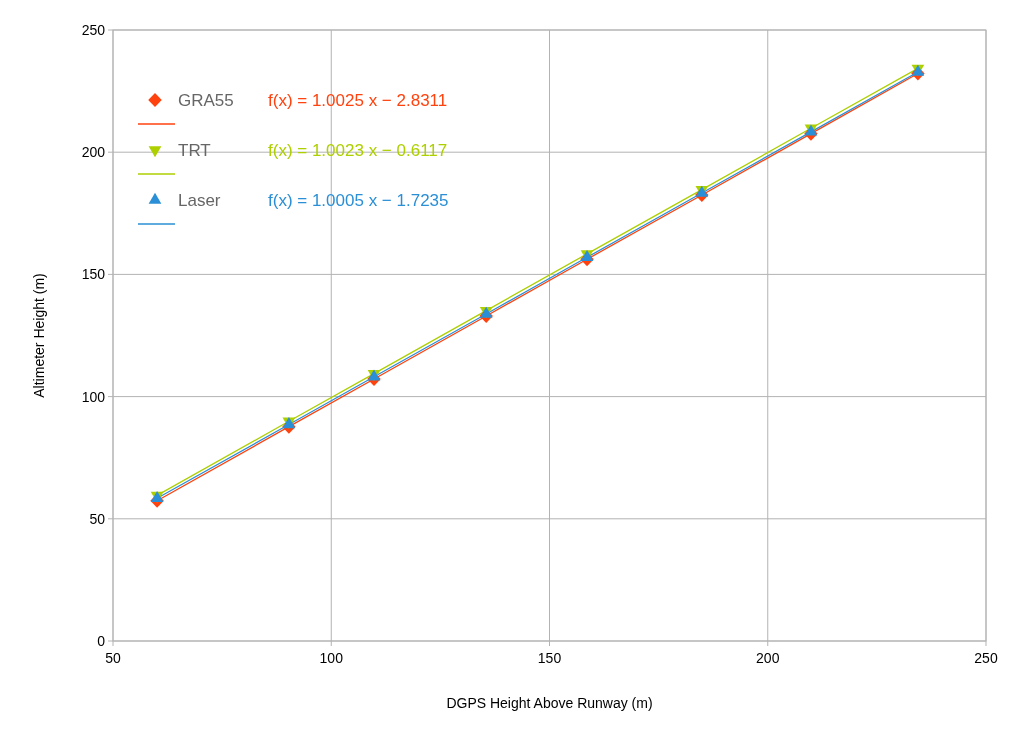 Image resolution: width=1015 pixels, height=738 pixels. I want to click on annotation: f(x) = 1.0005 x − 1.7235, so click(358, 200).